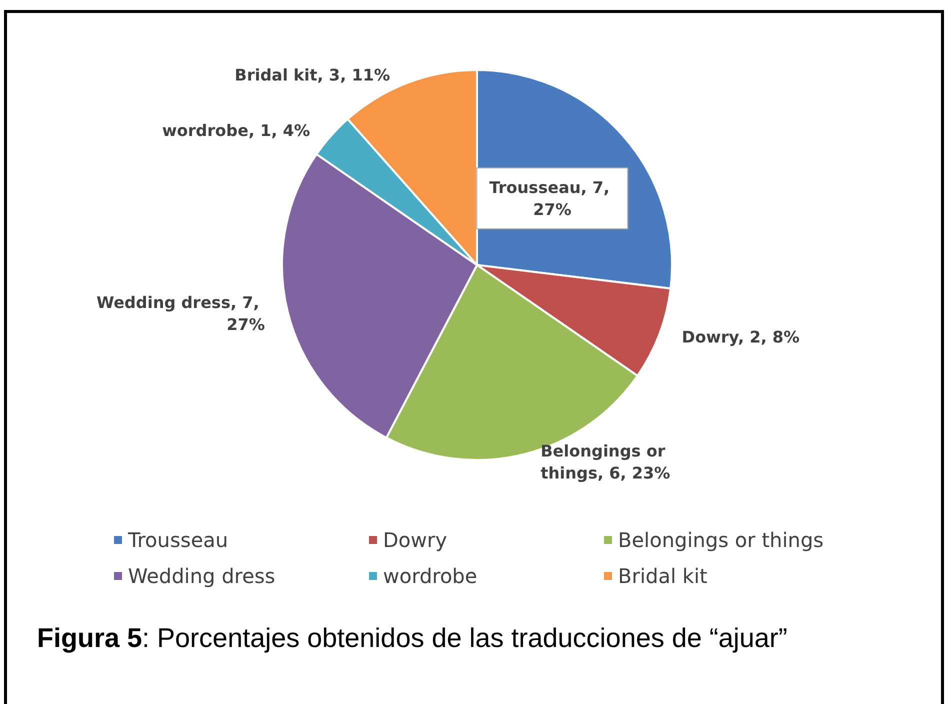  I want to click on data-label: Belongings or things, 6, 23%, so click(605, 462).